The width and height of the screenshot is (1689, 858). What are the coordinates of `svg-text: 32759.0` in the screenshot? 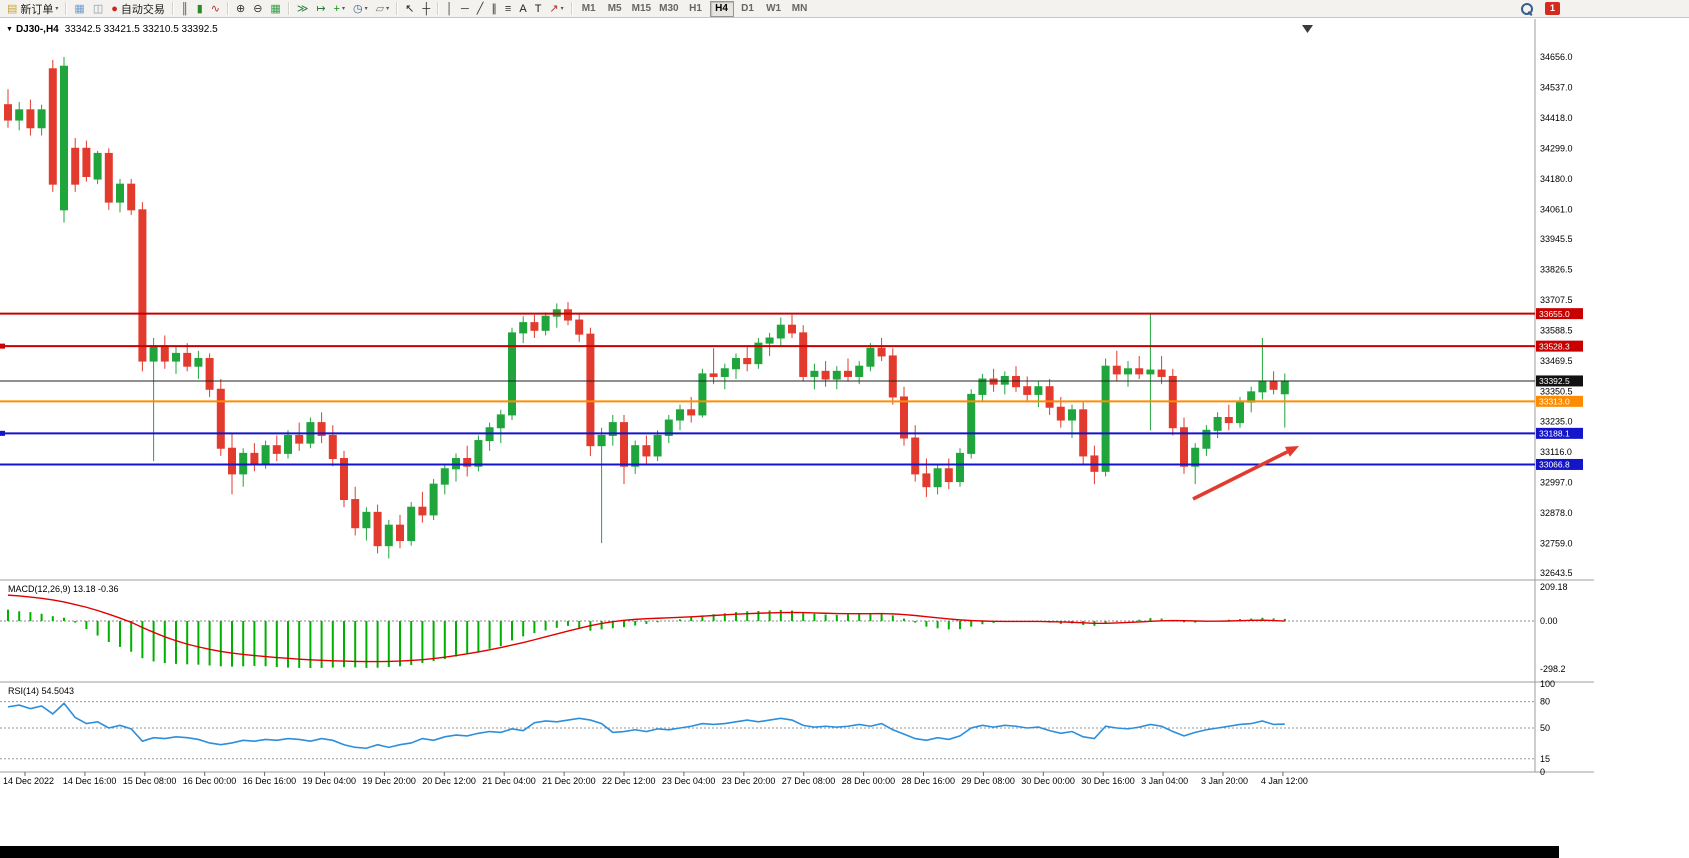 It's located at (1556, 543).